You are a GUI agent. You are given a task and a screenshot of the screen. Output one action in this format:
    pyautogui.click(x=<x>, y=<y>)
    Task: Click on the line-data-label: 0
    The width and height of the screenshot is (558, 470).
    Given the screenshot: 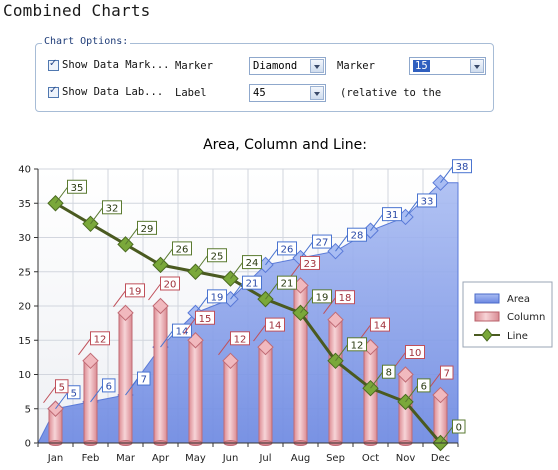 What is the action you would take?
    pyautogui.click(x=453, y=431)
    